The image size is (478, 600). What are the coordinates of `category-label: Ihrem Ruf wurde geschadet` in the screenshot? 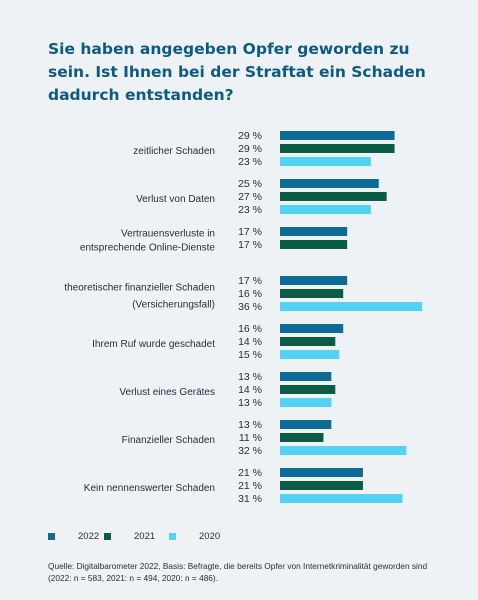 It's located at (153, 344).